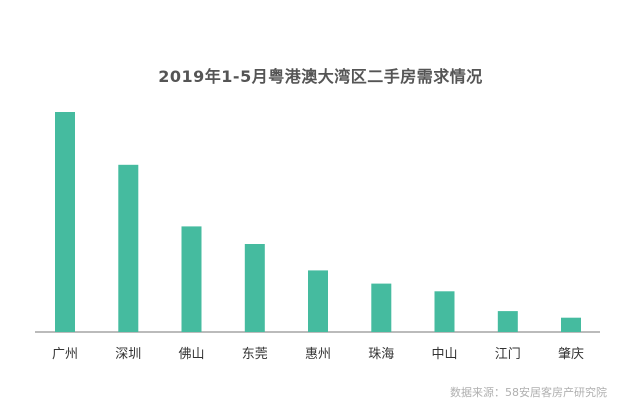 The image size is (641, 409). What do you see at coordinates (65, 354) in the screenshot?
I see `x-tick-label: 广州` at bounding box center [65, 354].